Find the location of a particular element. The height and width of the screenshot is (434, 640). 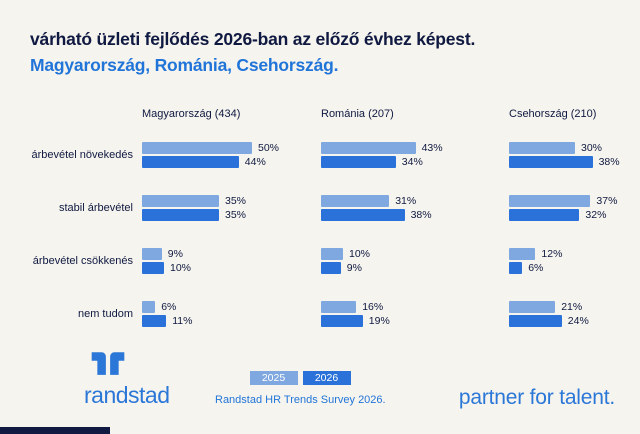

bar-value-label: 30% is located at coordinates (592, 148).